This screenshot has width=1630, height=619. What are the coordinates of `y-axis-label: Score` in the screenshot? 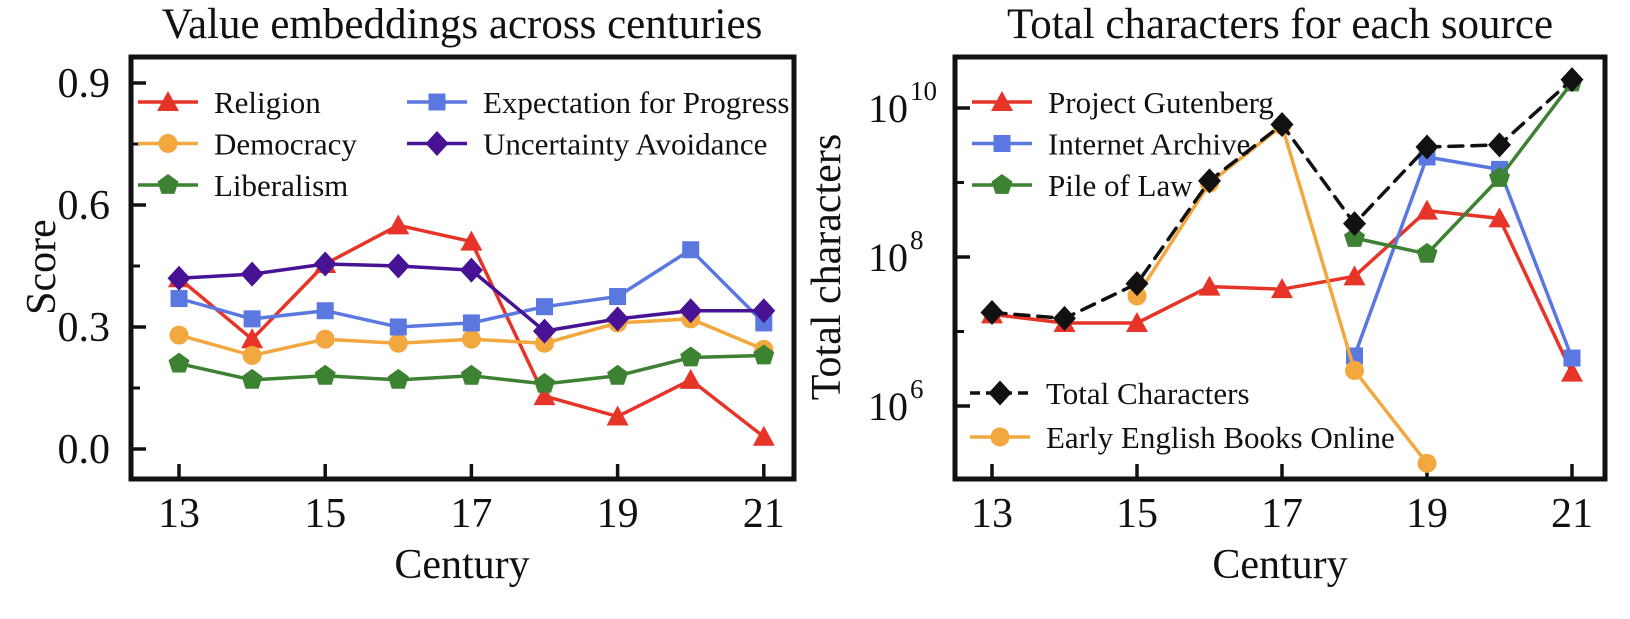 It's located at (42, 267).